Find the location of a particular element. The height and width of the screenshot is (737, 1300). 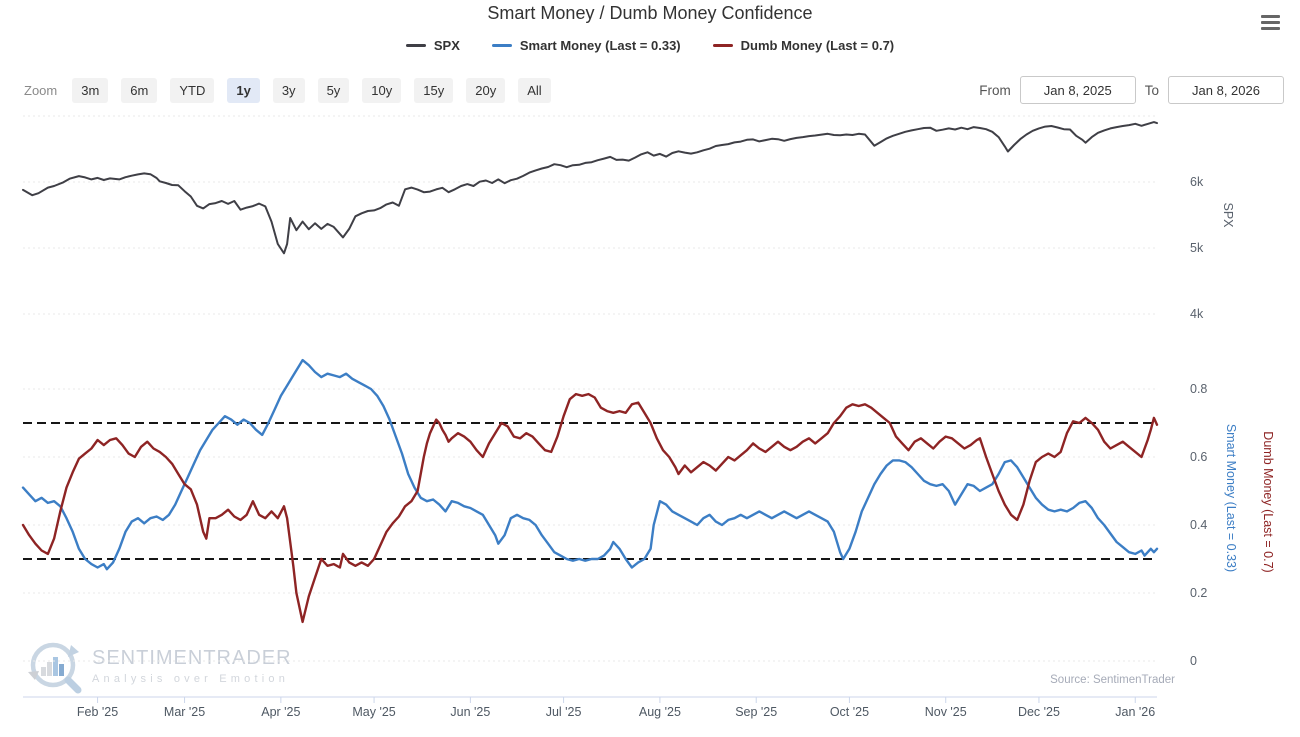

legend-label-spx: SPX is located at coordinates (446, 45).